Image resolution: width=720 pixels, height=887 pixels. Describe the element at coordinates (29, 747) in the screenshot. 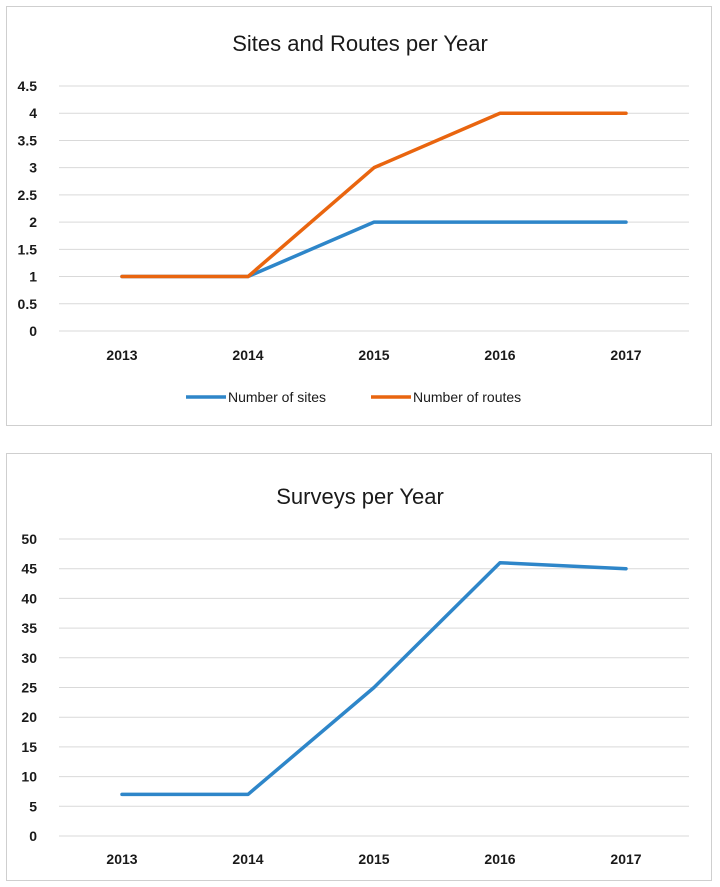

I see `y-tick-label: 15` at that location.